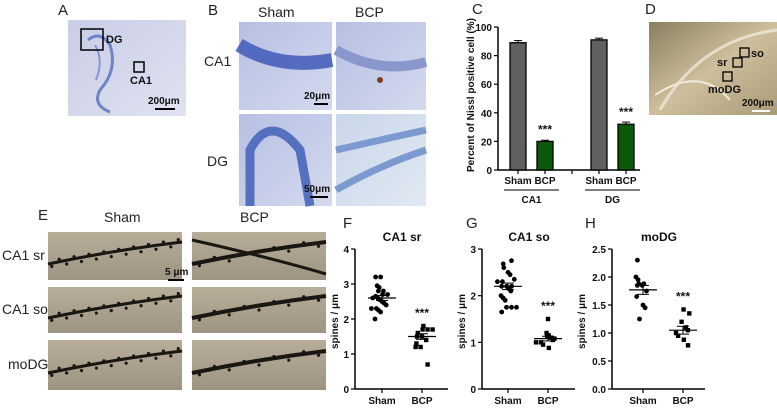  What do you see at coordinates (217, 61) in the screenshot?
I see `row-label-ca1: CA1` at bounding box center [217, 61].